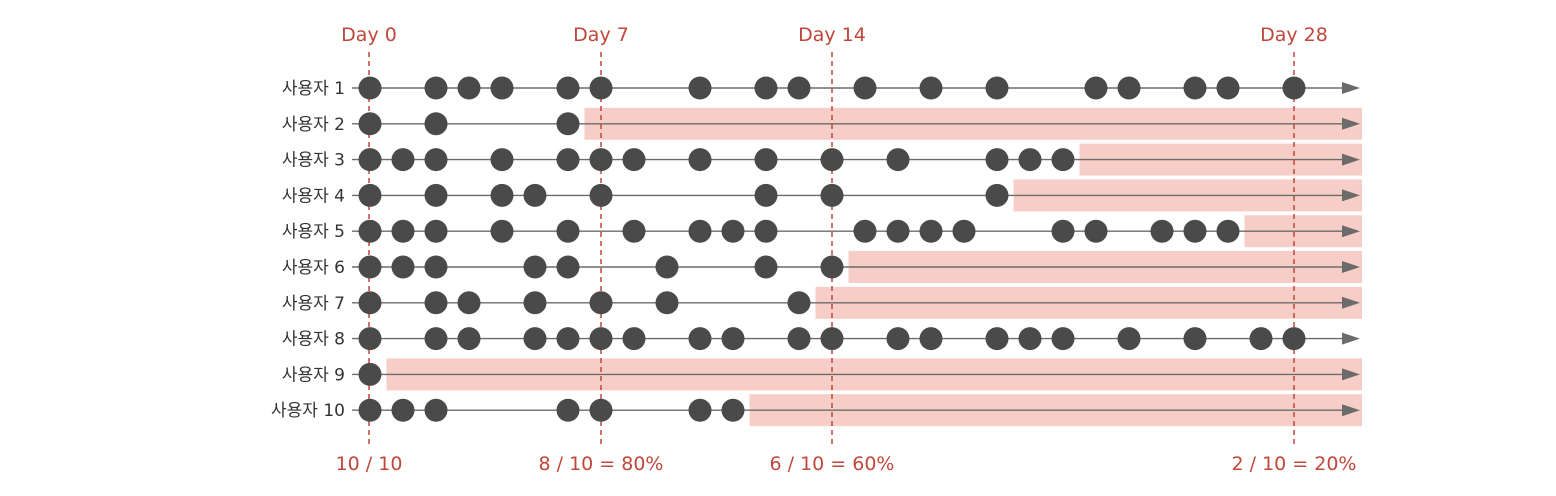  What do you see at coordinates (1294, 35) in the screenshot?
I see `day-label: Day 28` at bounding box center [1294, 35].